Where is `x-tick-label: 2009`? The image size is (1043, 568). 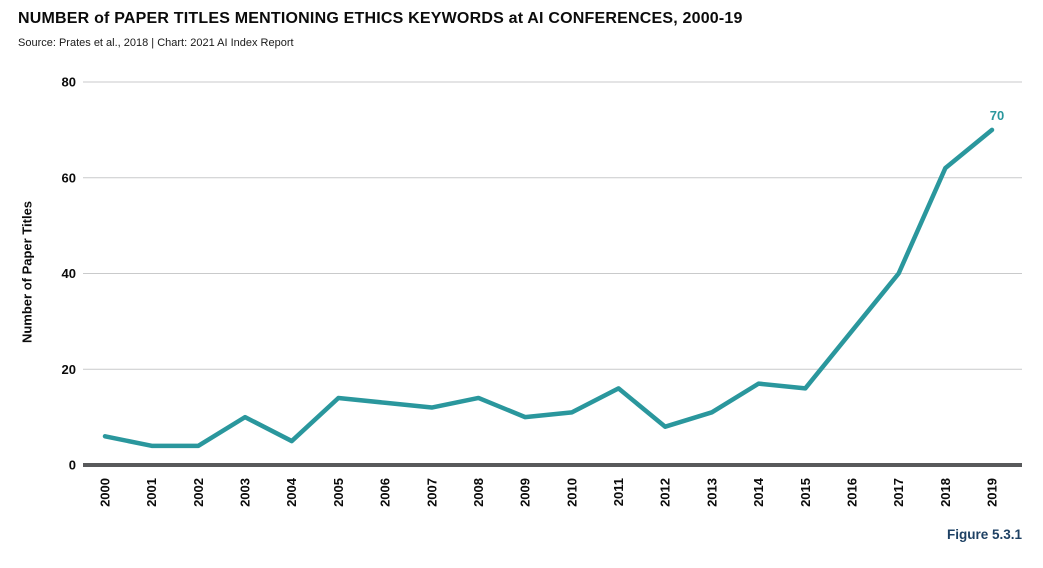
x-tick-label: 2009 is located at coordinates (525, 492).